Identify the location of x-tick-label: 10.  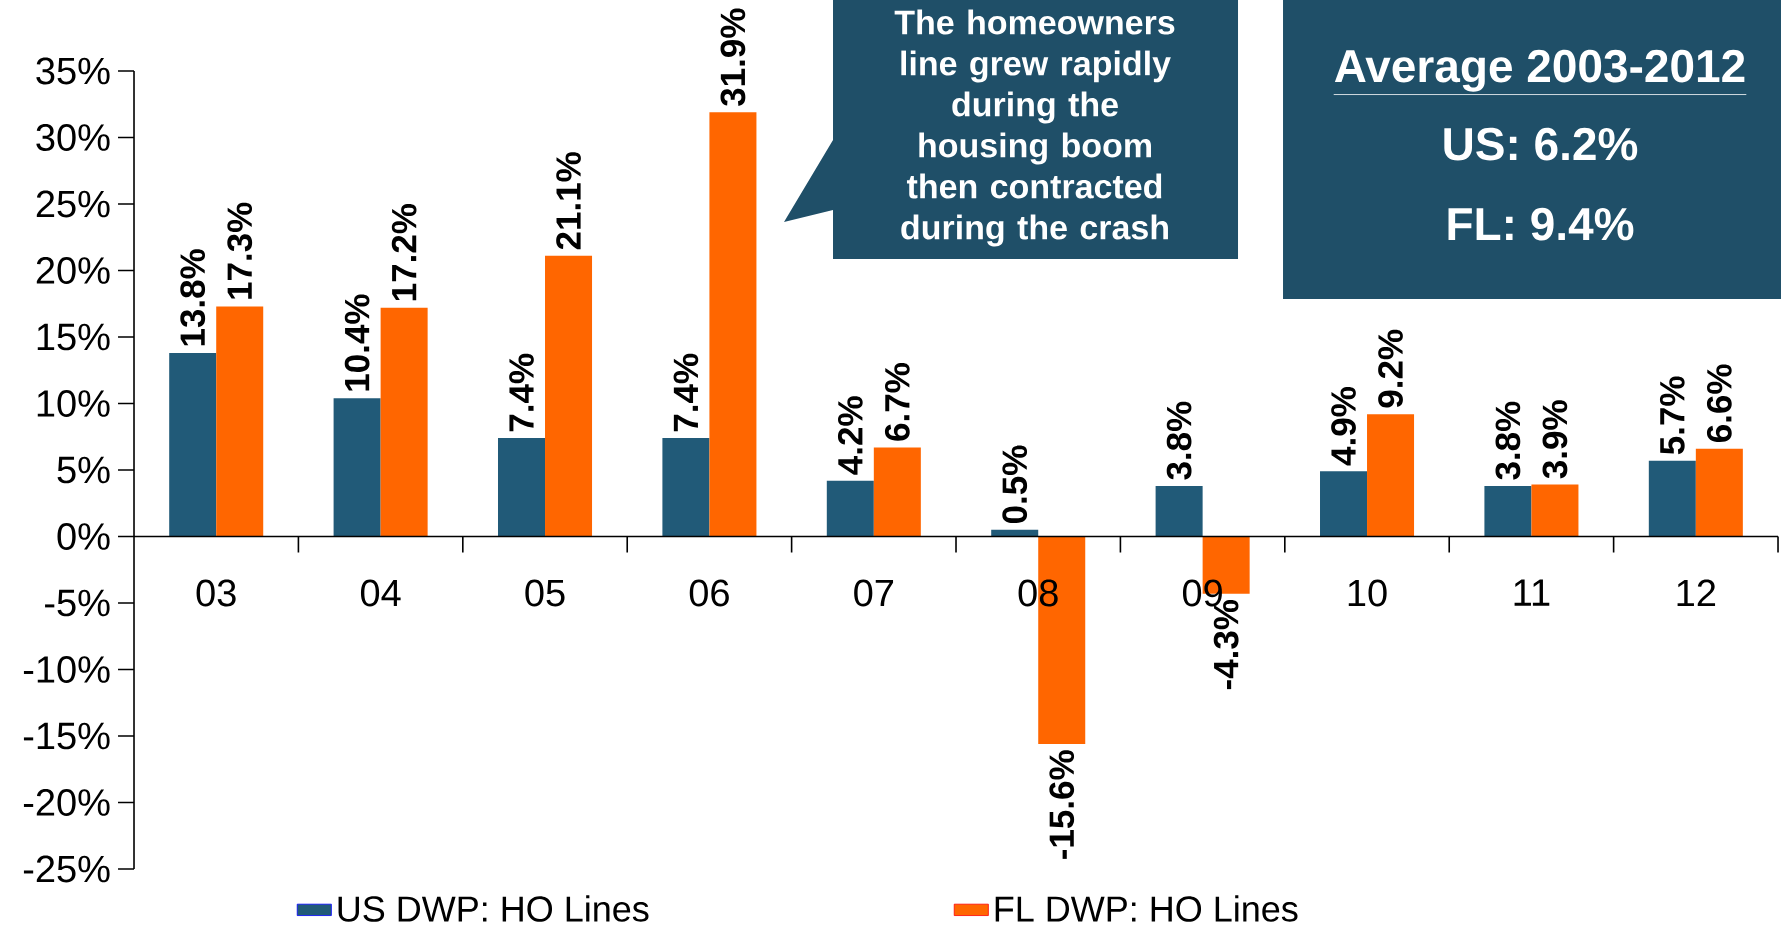
(1367, 593).